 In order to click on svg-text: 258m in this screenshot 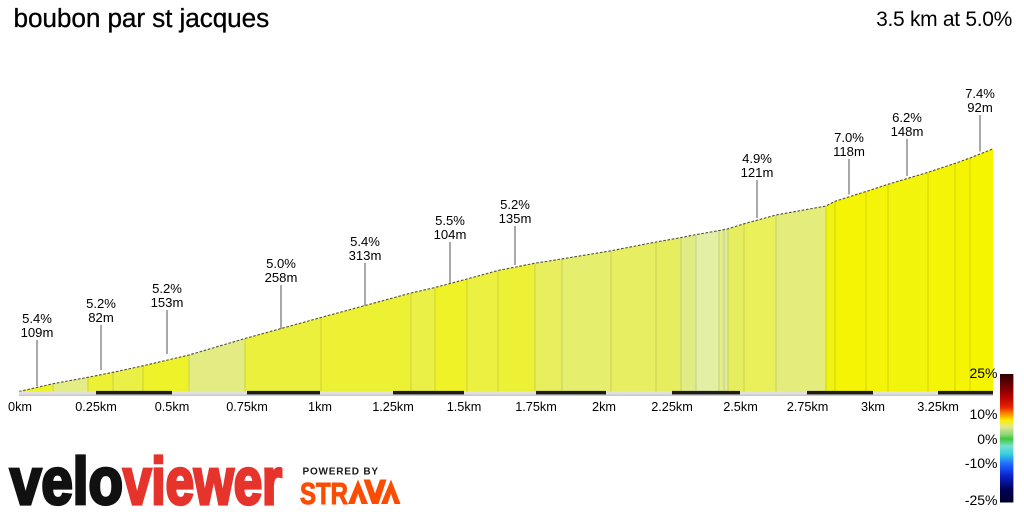, I will do `click(281, 277)`.